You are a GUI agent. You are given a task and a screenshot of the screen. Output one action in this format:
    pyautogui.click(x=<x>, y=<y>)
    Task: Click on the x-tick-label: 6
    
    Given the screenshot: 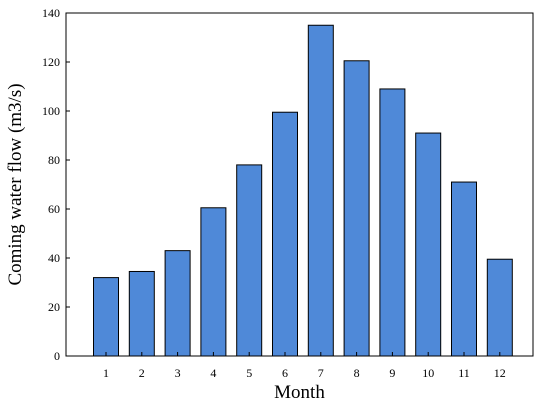 What is the action you would take?
    pyautogui.click(x=285, y=373)
    